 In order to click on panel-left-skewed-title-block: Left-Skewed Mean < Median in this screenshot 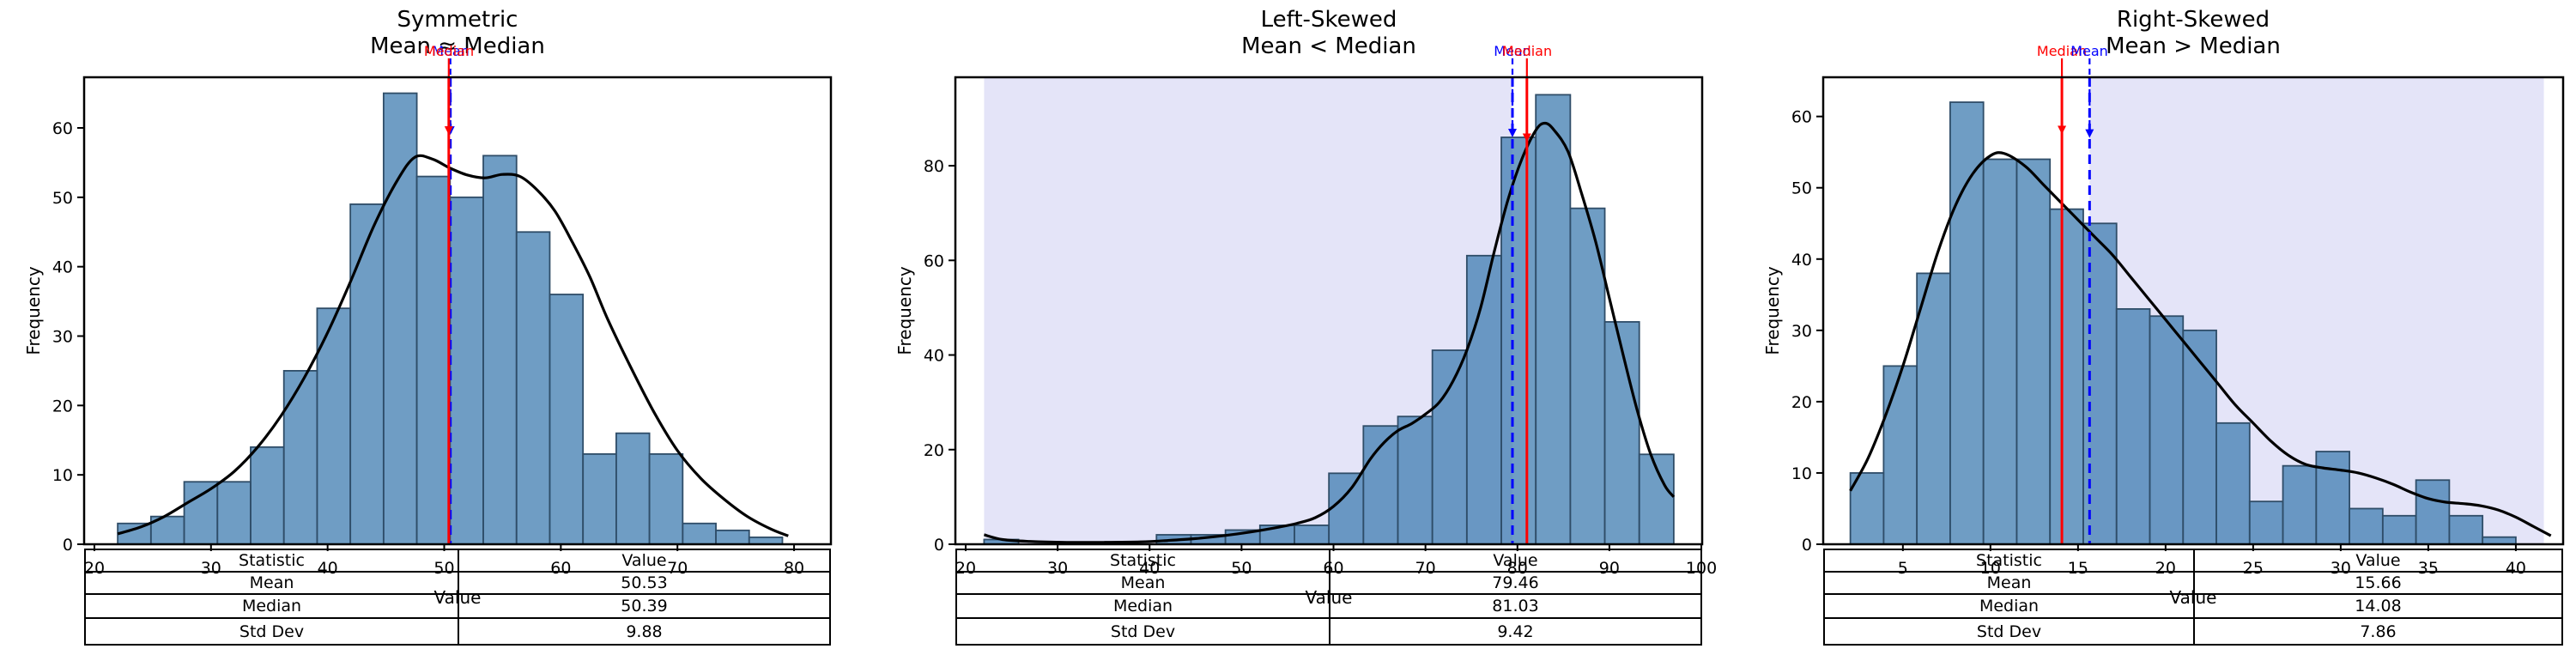, I will do `click(1329, 33)`.